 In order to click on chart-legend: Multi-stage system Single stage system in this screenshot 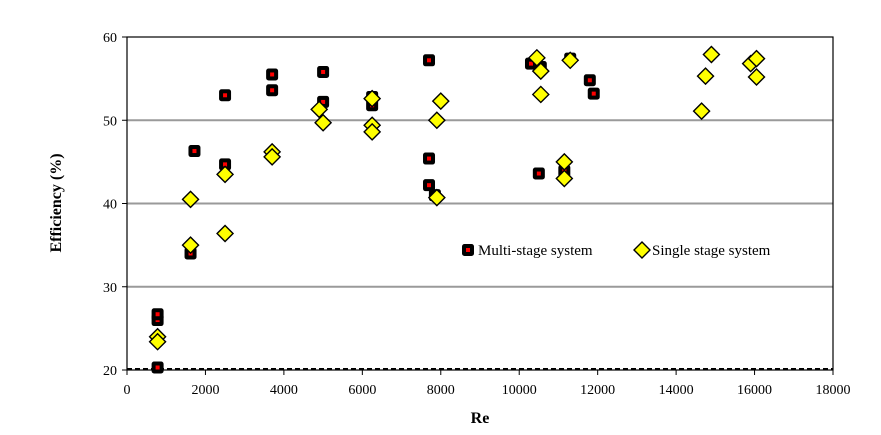, I will do `click(616, 250)`.